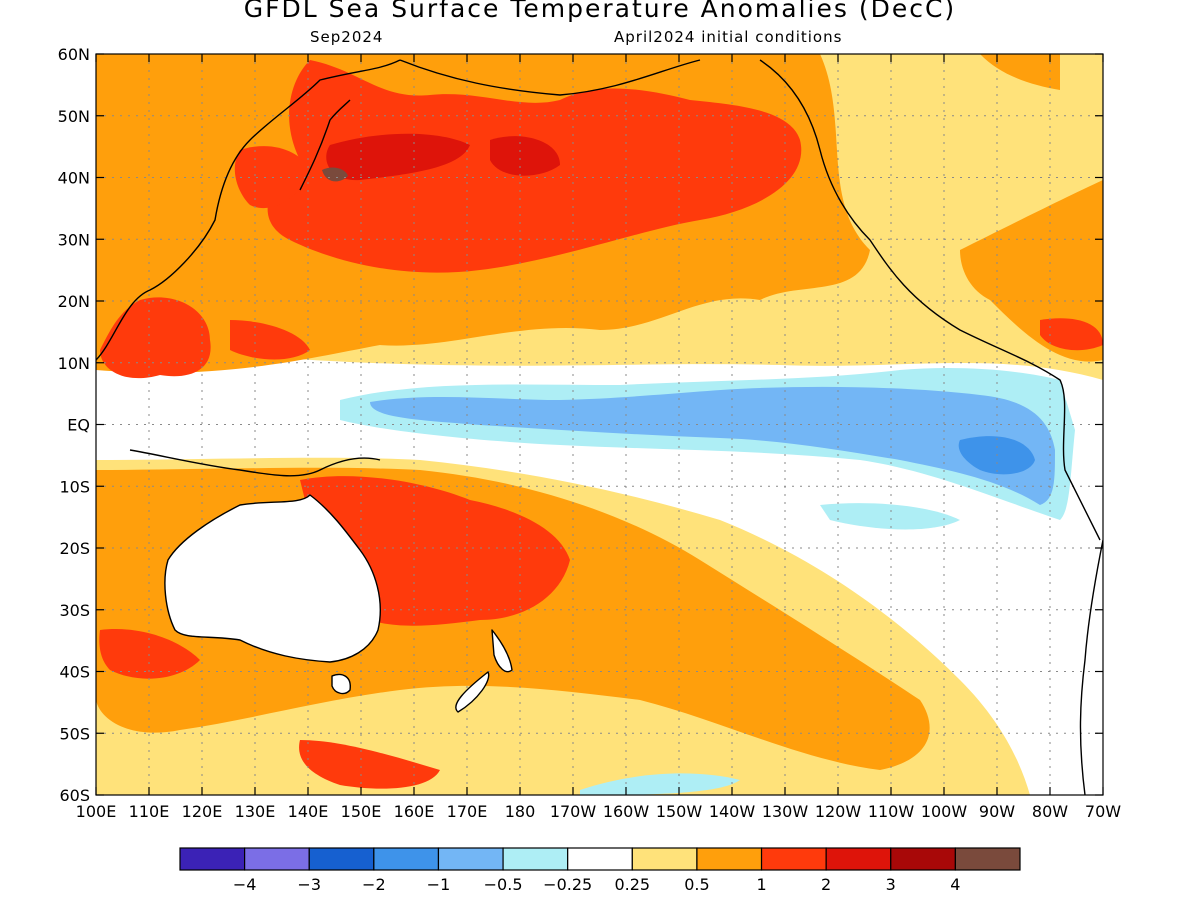 This screenshot has width=1200, height=900. Describe the element at coordinates (732, 811) in the screenshot. I see `lon-label: 140W` at that location.